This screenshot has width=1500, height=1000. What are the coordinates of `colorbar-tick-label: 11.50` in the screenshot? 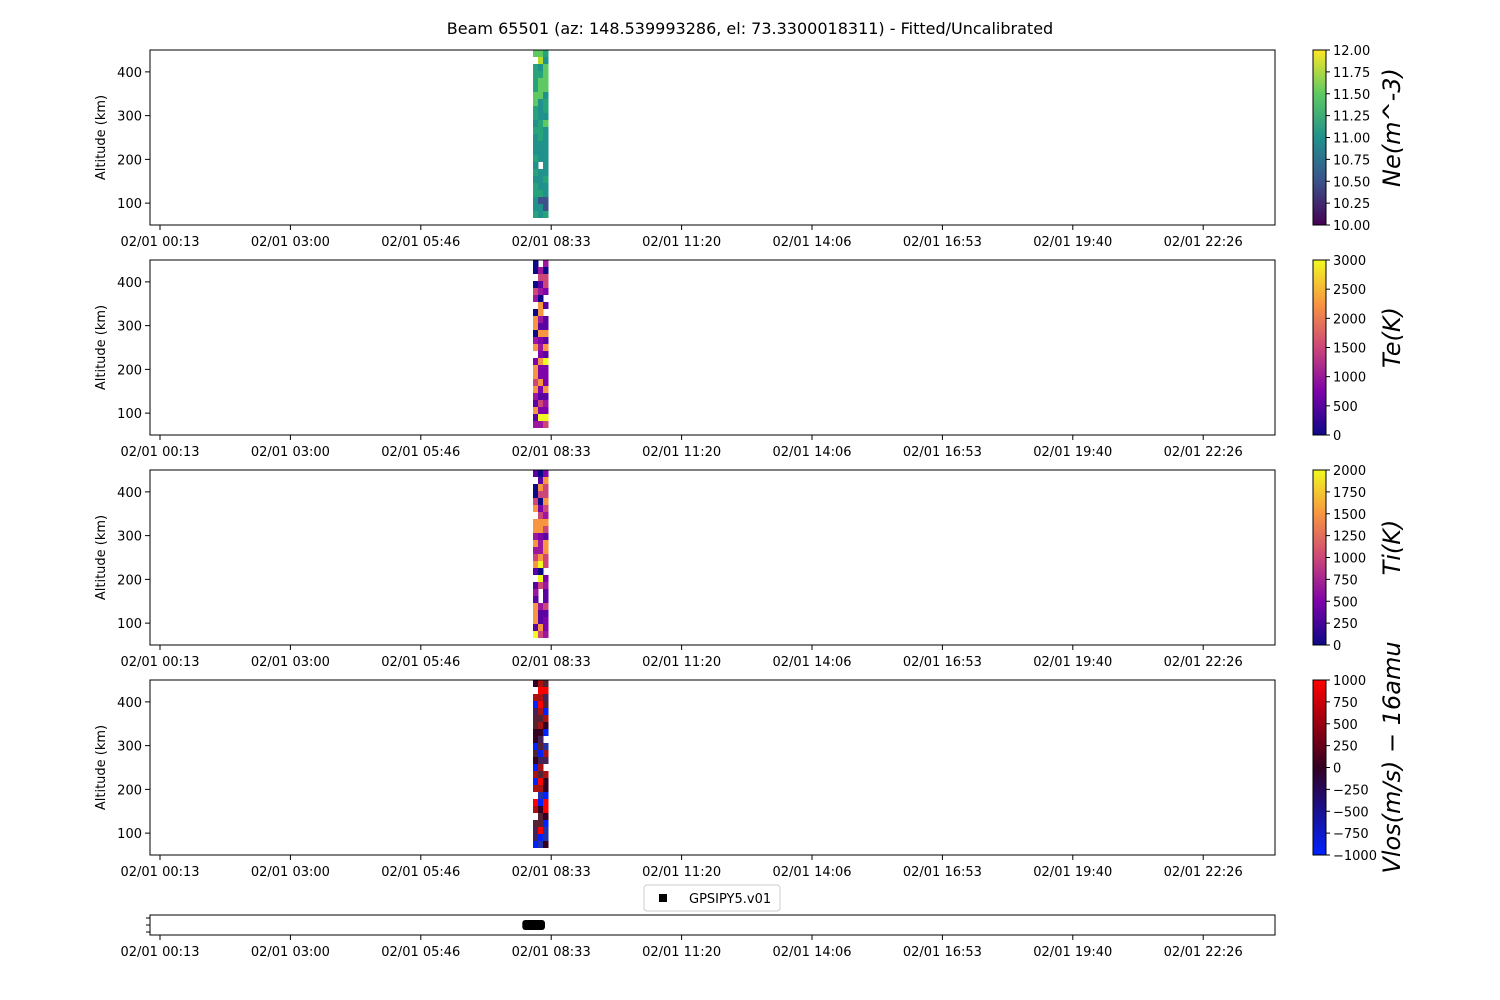 It's located at (1351, 95).